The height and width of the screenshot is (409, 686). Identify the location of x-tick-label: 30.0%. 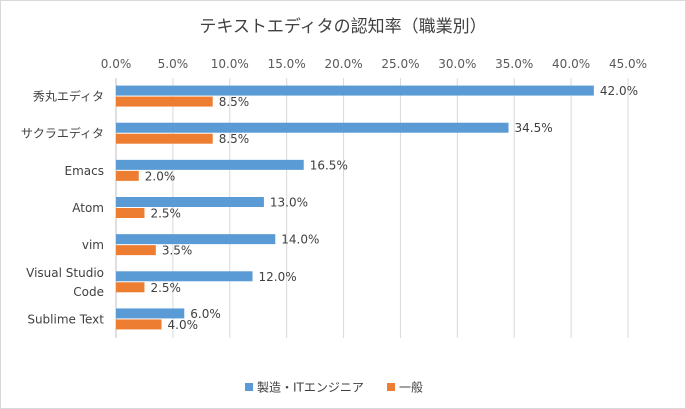
(457, 64).